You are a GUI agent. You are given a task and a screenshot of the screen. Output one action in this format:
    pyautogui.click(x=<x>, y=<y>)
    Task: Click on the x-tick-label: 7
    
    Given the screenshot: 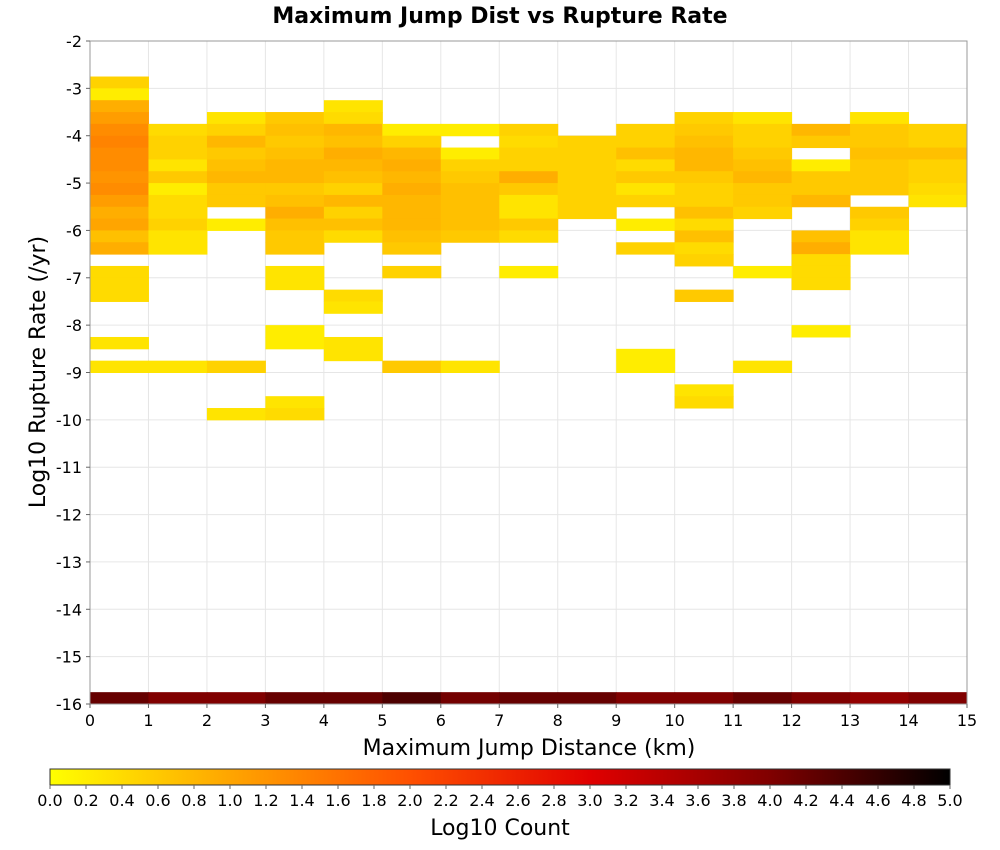 What is the action you would take?
    pyautogui.click(x=499, y=720)
    